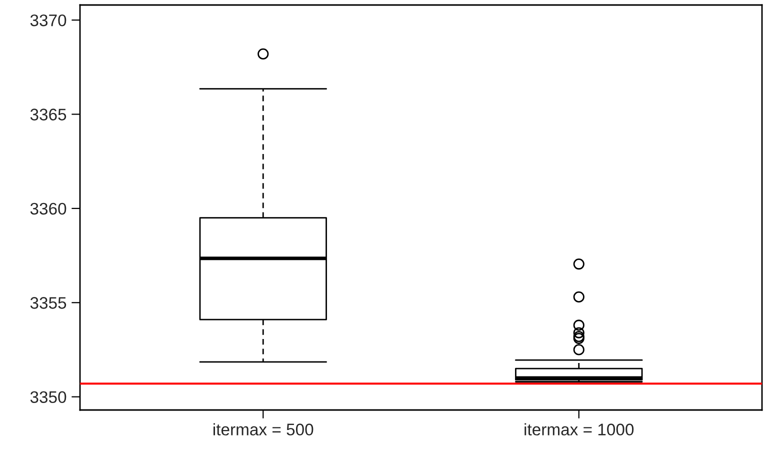 Image resolution: width=766 pixels, height=461 pixels. I want to click on y-tick-label: 3350, so click(48, 397).